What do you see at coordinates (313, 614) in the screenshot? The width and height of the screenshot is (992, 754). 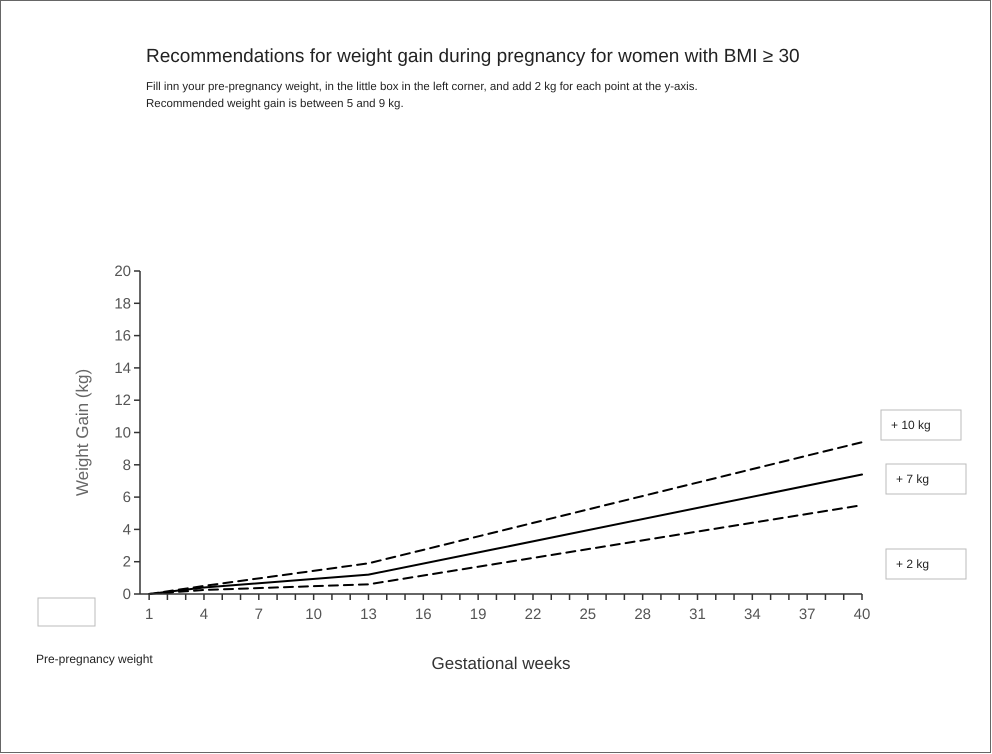 I see `x-tick-label: 10` at bounding box center [313, 614].